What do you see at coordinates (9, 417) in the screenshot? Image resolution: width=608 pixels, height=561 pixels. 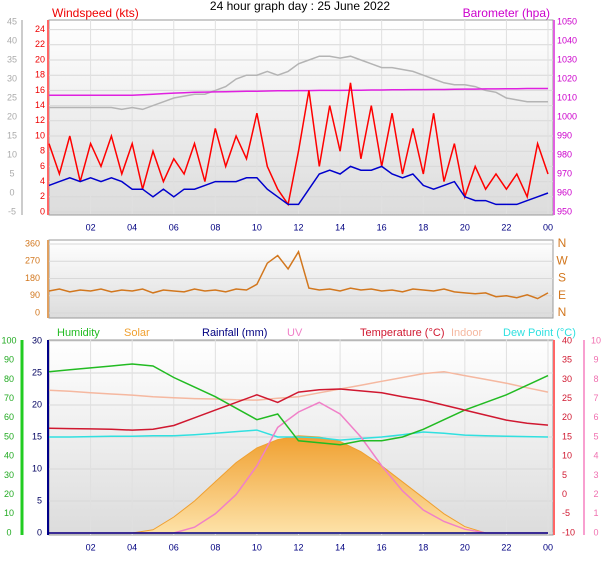 I see `y3-tick-label: 60` at bounding box center [9, 417].